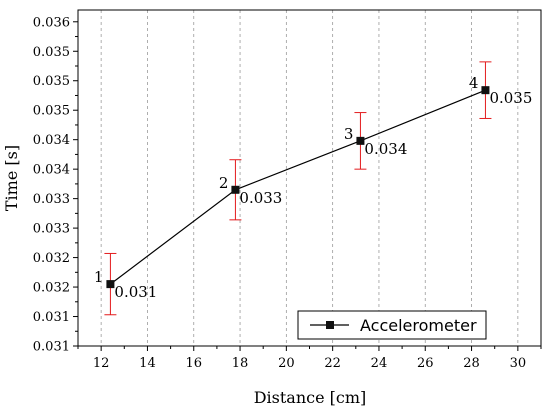  Describe the element at coordinates (418, 325) in the screenshot. I see `legend-label: Accelerometer` at that location.